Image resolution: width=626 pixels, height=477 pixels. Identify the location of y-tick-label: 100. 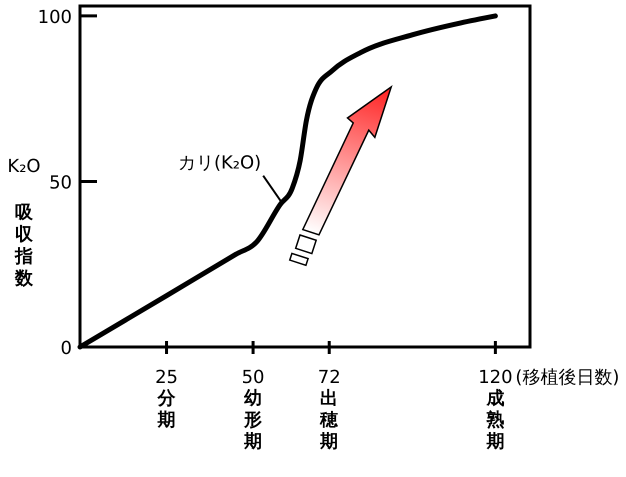
(55, 17).